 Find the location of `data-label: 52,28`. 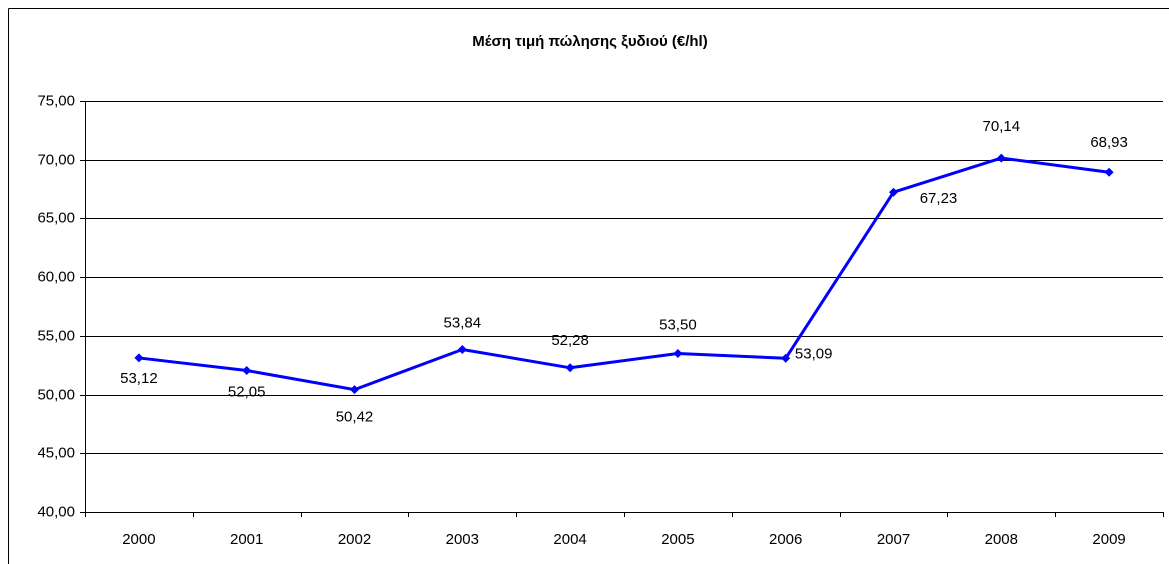

data-label: 52,28 is located at coordinates (570, 340).